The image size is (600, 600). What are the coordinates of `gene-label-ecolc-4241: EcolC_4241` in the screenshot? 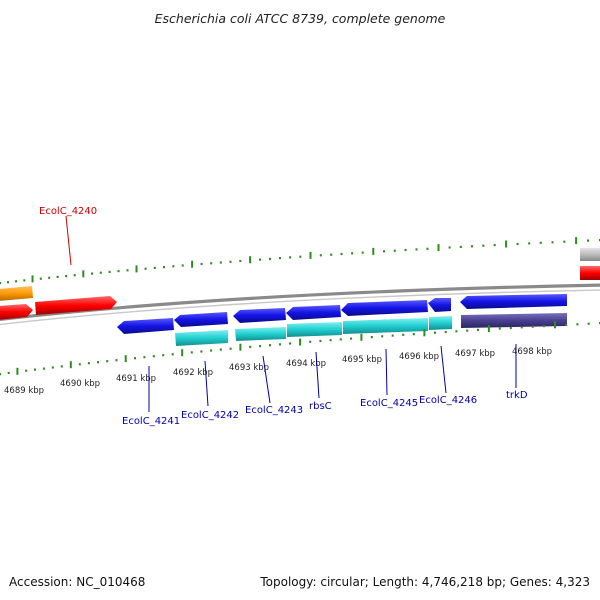 It's located at (151, 421).